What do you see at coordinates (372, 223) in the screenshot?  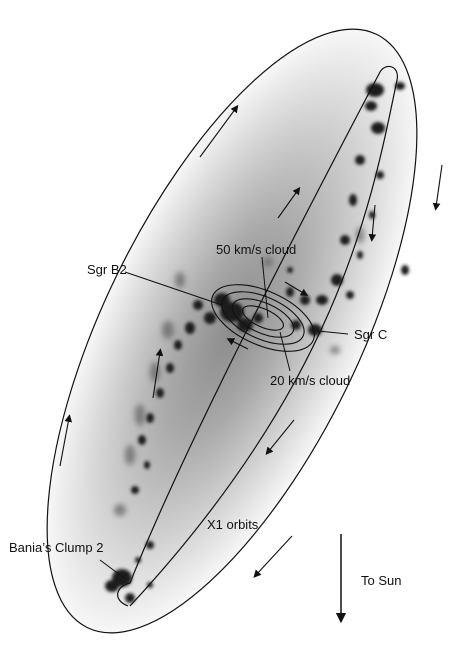 I see `orbit-arrow-down` at bounding box center [372, 223].